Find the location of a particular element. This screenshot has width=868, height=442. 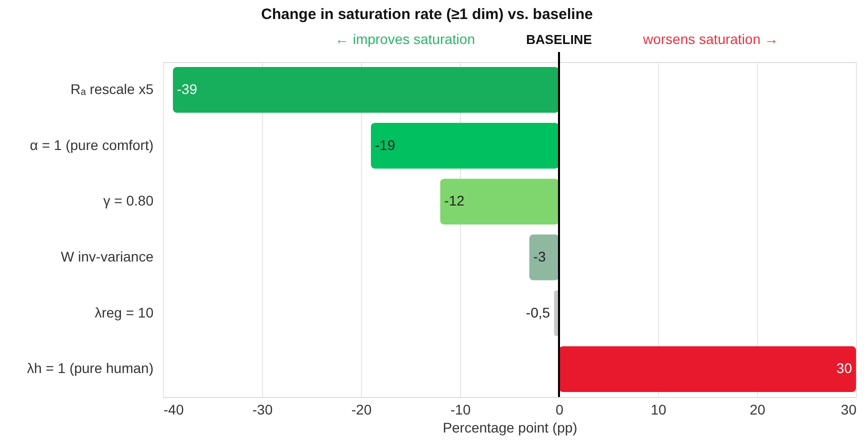

y-tick-label: γ = 0.80 is located at coordinates (128, 200).